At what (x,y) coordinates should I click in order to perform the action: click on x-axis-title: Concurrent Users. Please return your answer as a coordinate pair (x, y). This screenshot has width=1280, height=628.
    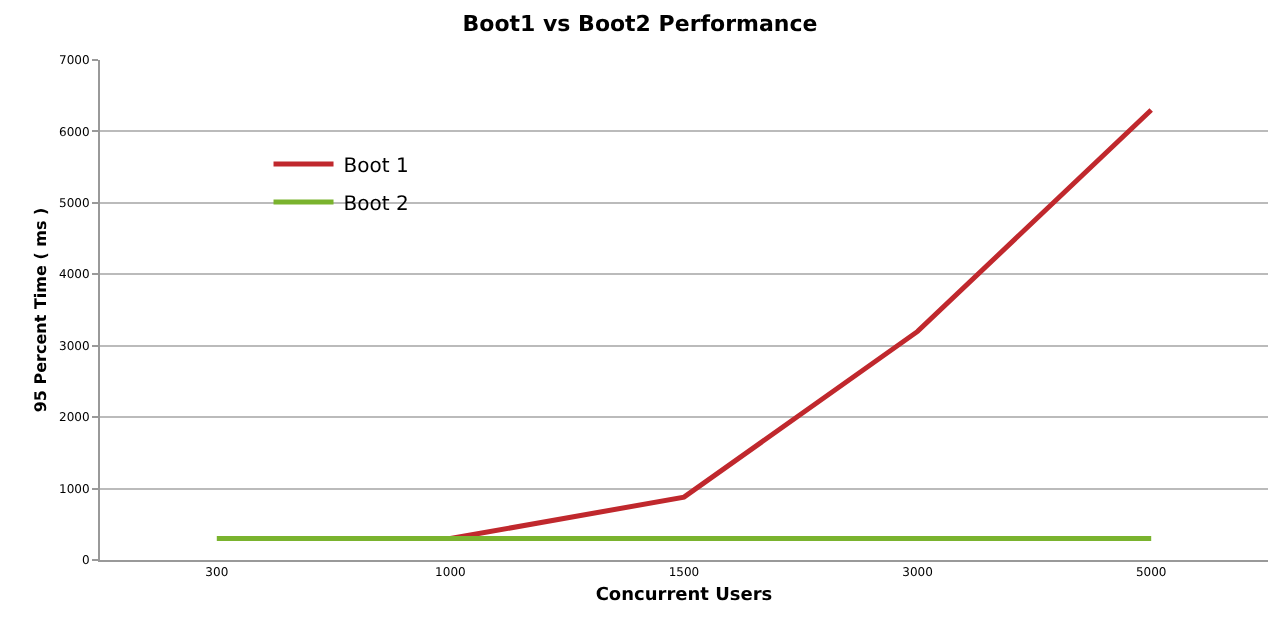
    Looking at the image, I should click on (684, 596).